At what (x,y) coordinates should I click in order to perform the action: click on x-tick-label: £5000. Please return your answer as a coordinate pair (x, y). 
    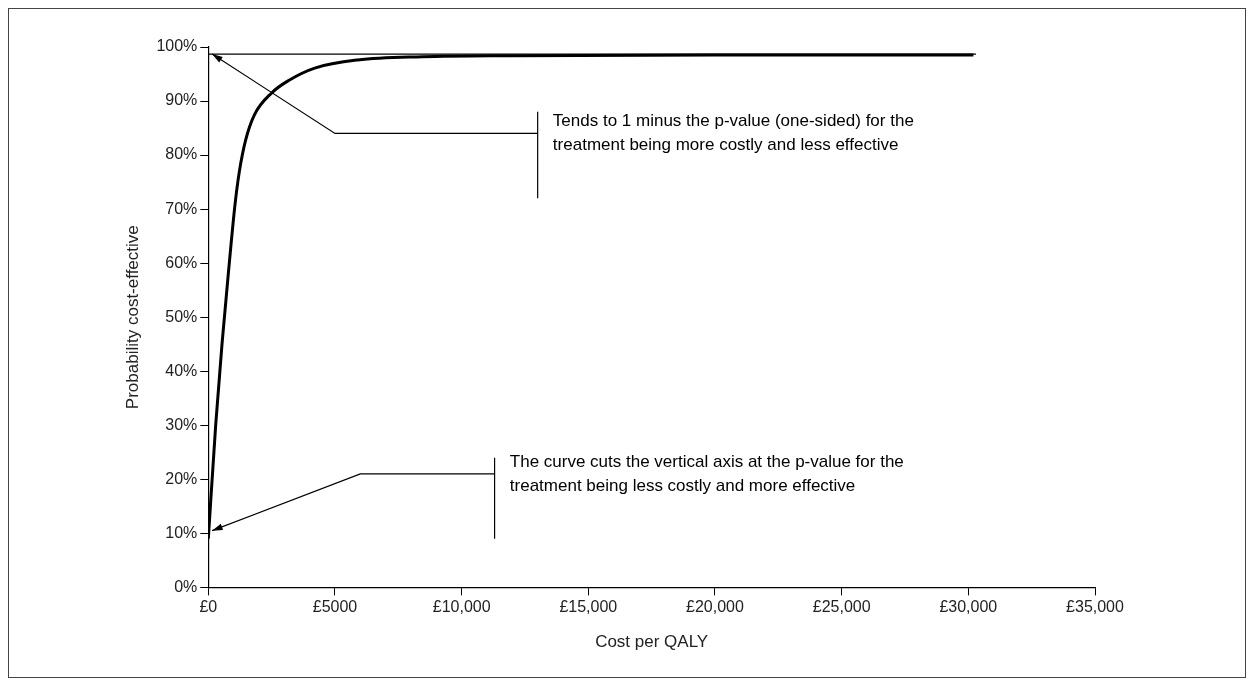
    Looking at the image, I should click on (335, 607).